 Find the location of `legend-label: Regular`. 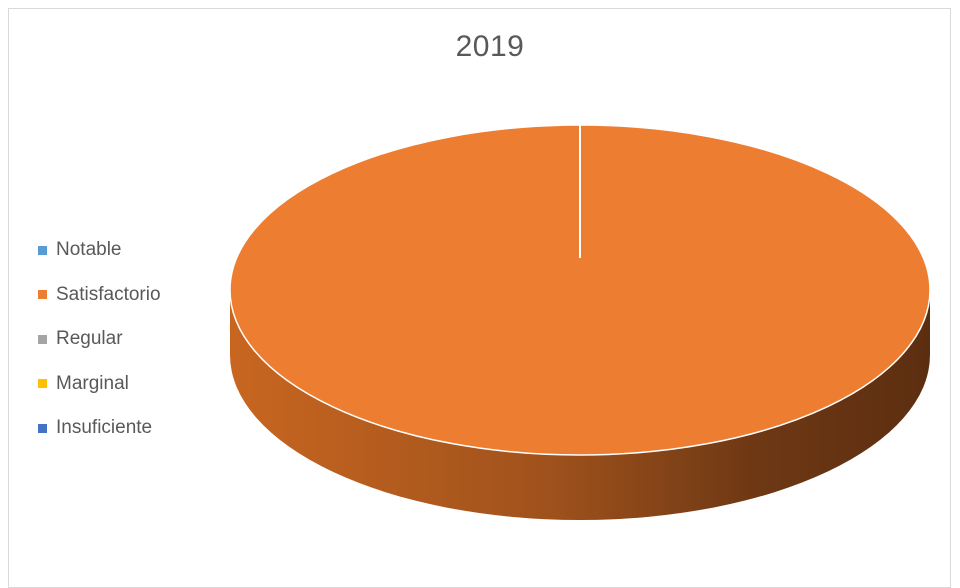

legend-label: Regular is located at coordinates (89, 339).